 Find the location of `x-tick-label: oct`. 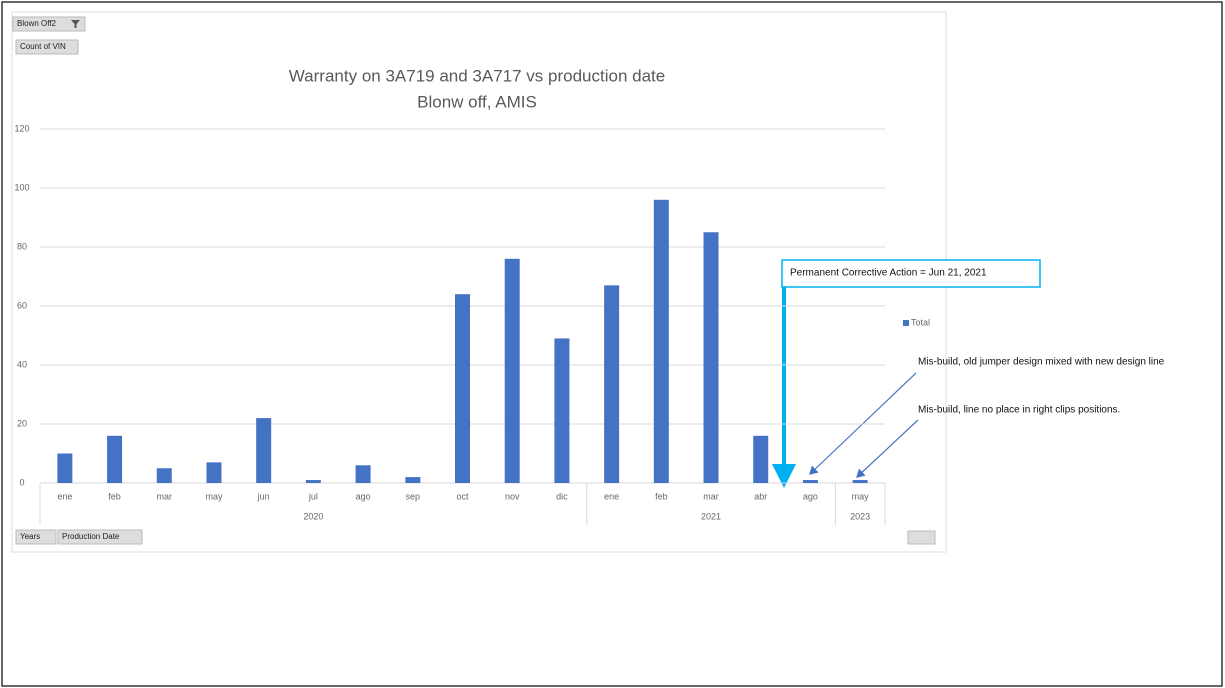

x-tick-label: oct is located at coordinates (462, 496).